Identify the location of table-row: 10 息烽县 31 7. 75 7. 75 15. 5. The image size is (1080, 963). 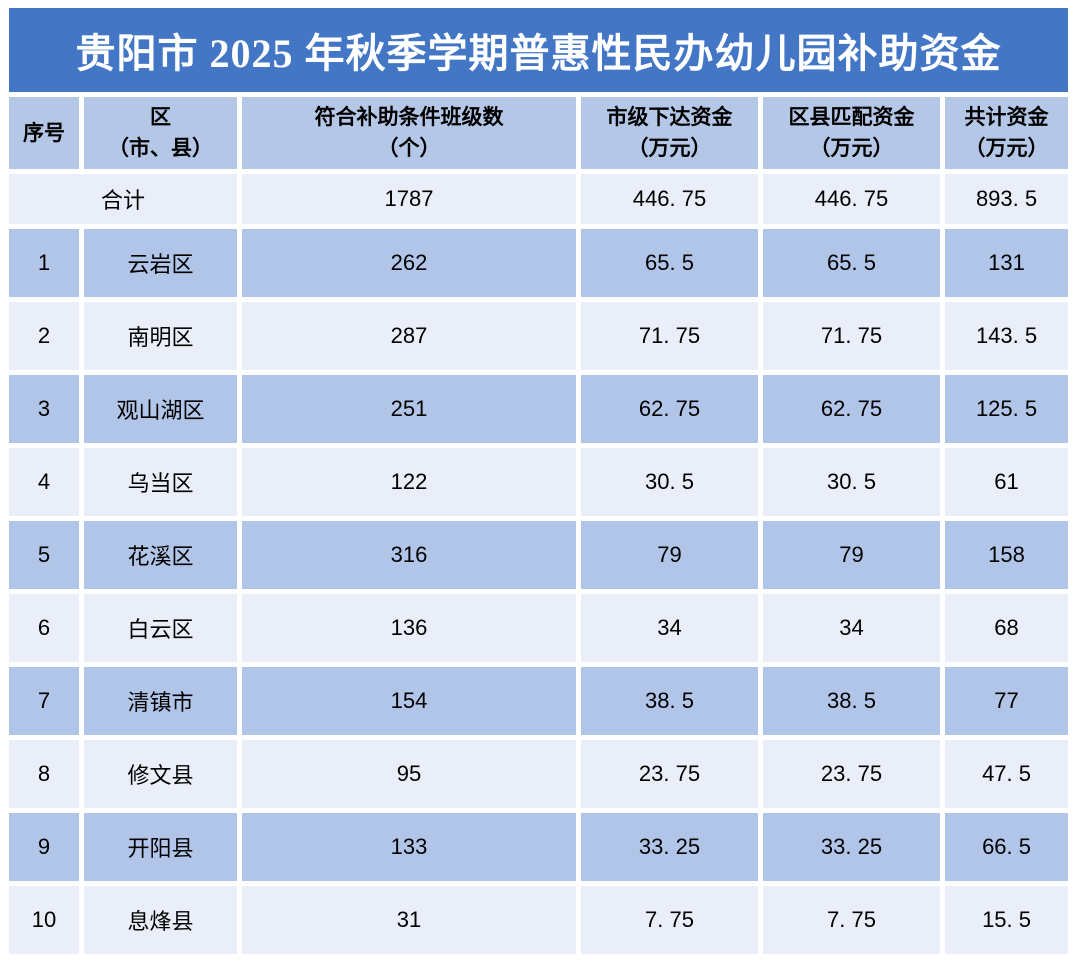
(539, 920).